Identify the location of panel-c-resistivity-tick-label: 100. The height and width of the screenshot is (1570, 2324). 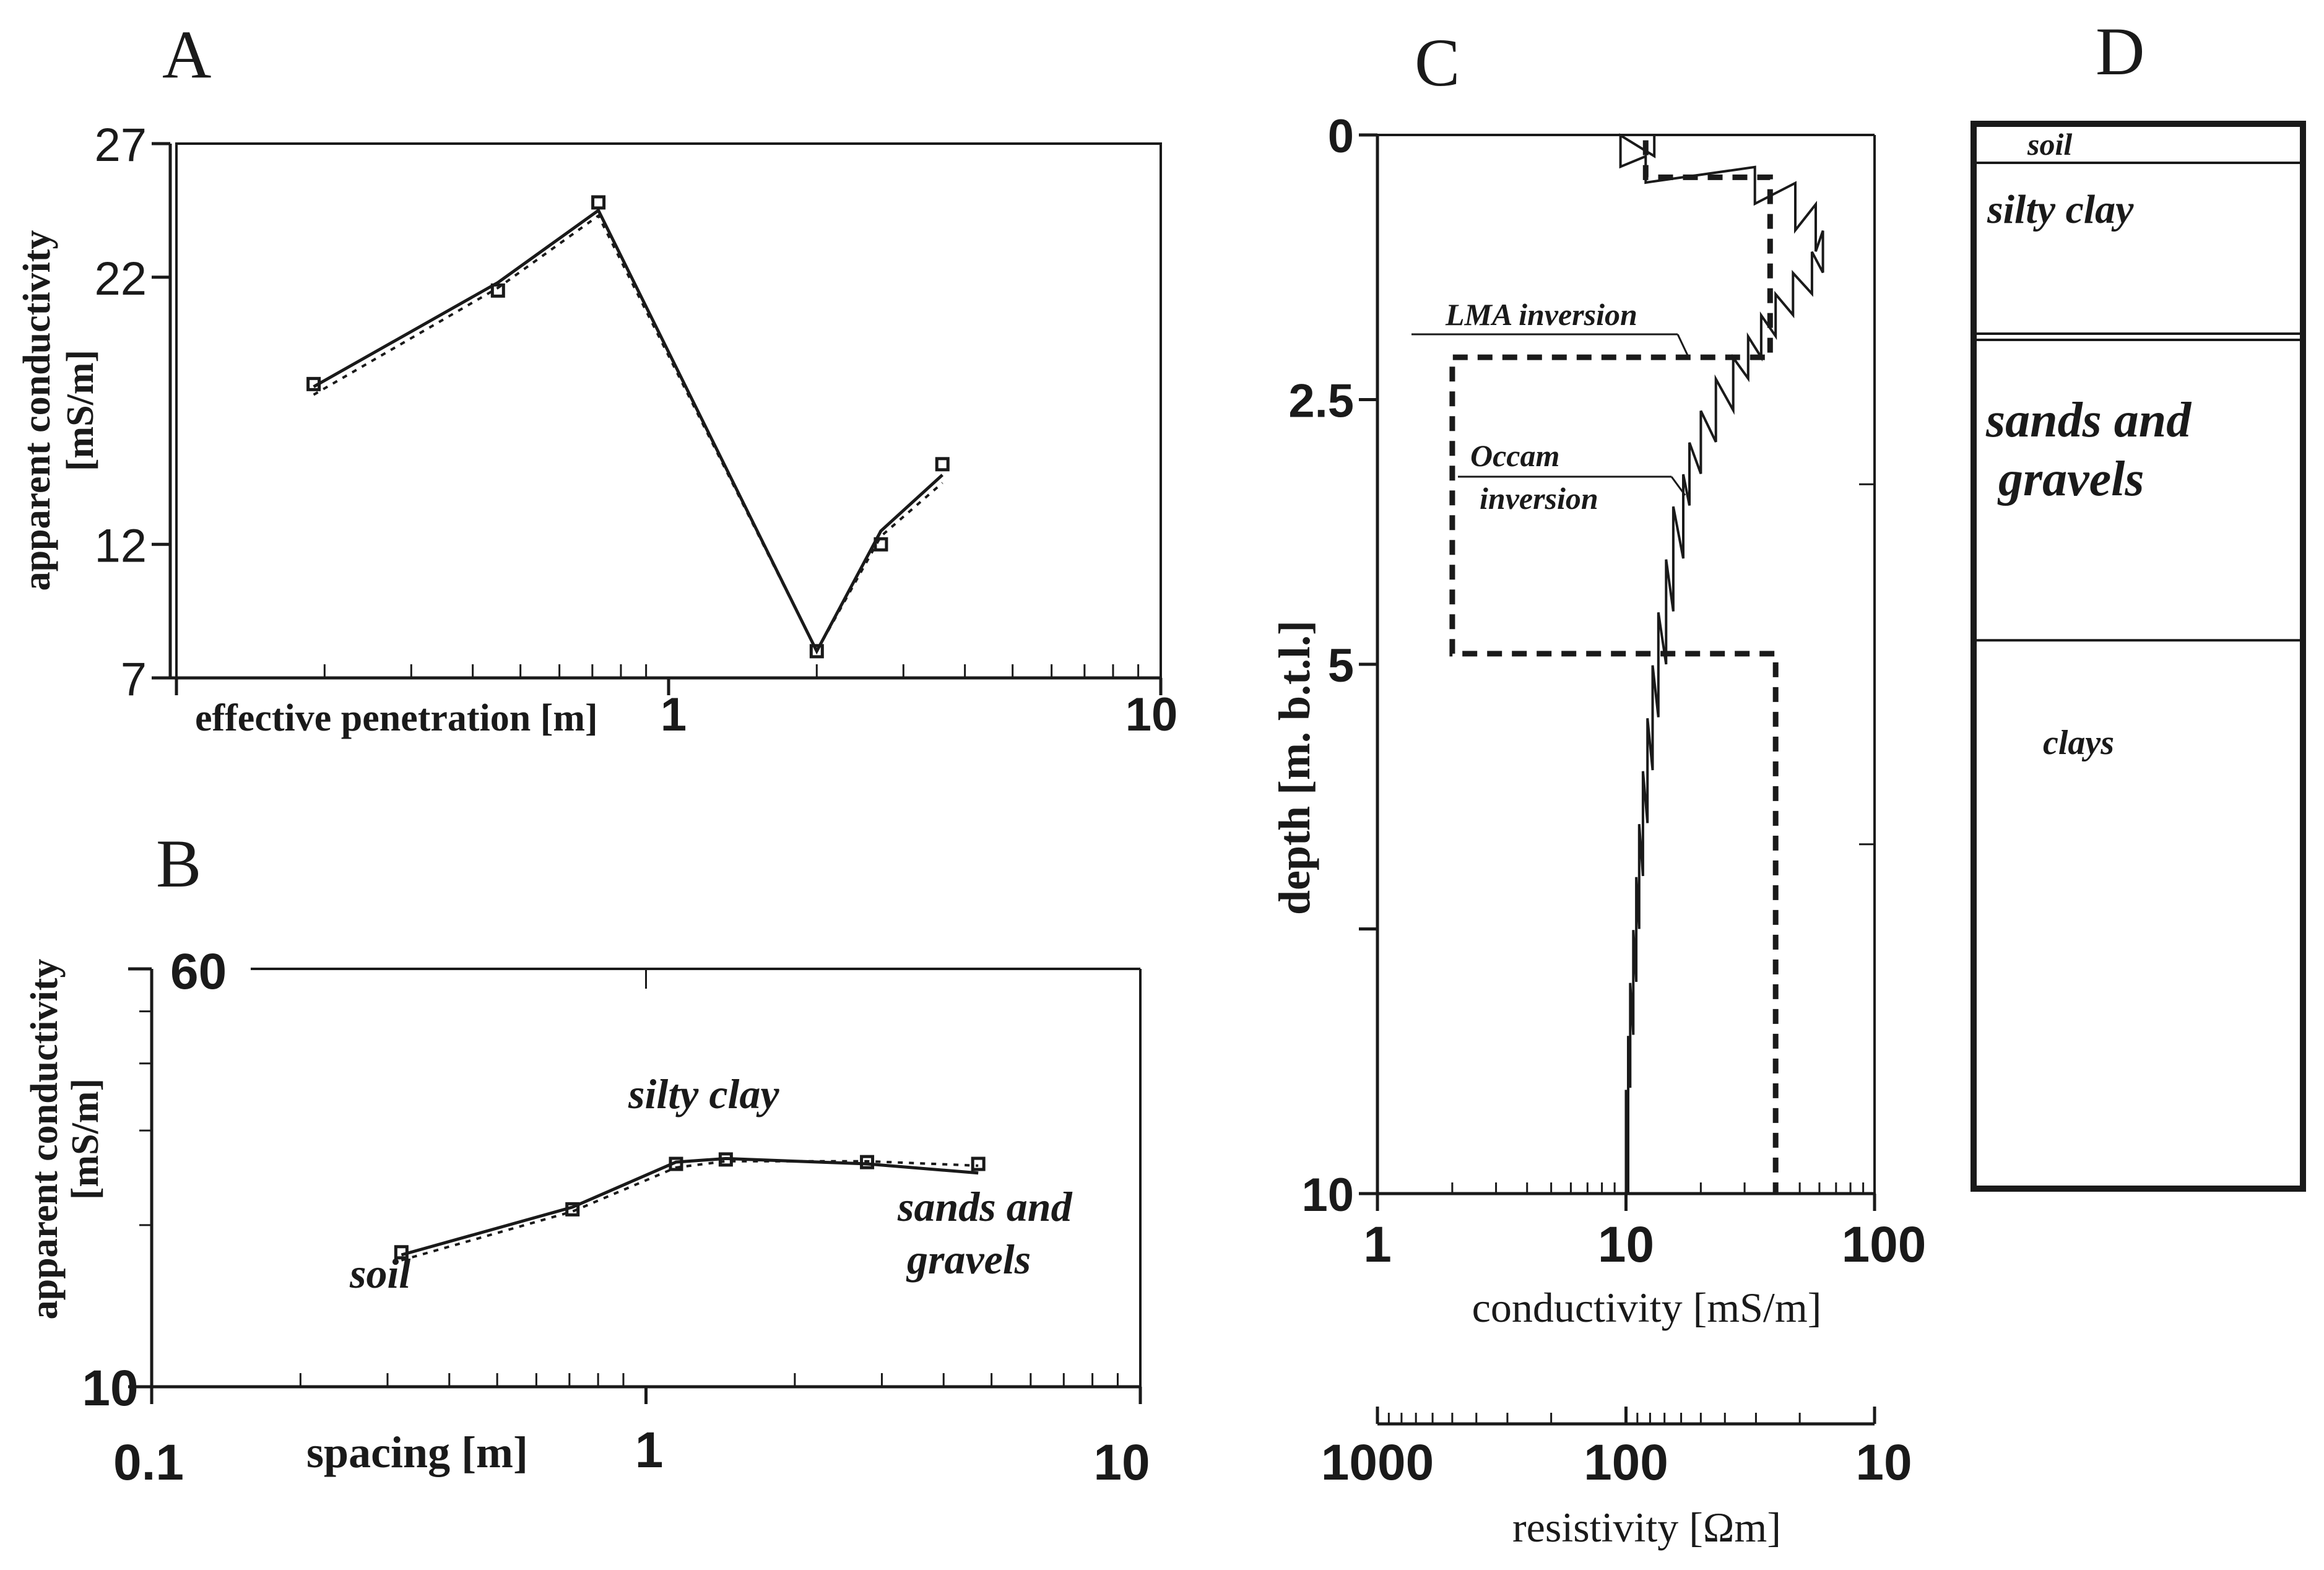
(1626, 1462).